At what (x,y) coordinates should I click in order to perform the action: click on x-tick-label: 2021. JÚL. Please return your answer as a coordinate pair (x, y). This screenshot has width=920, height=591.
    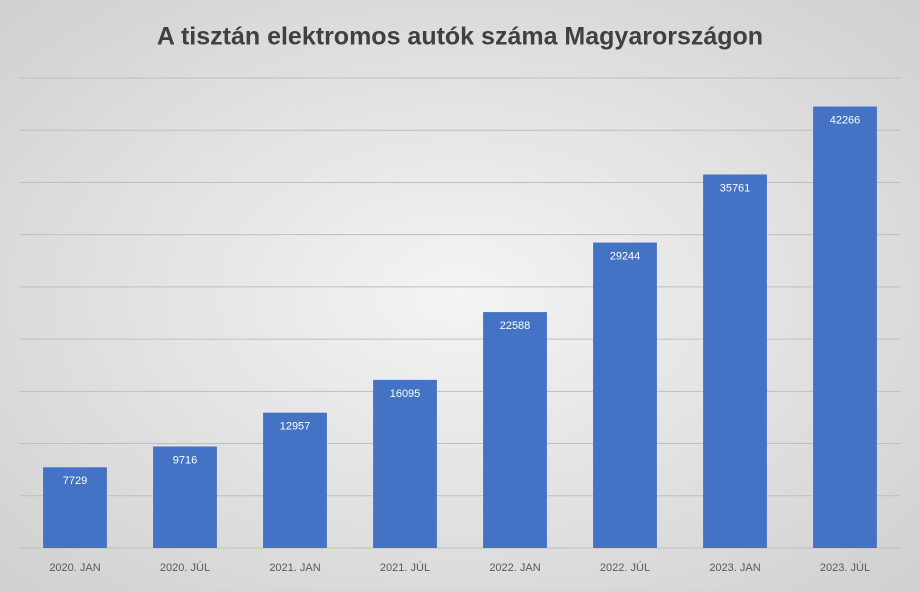
    Looking at the image, I should click on (405, 567).